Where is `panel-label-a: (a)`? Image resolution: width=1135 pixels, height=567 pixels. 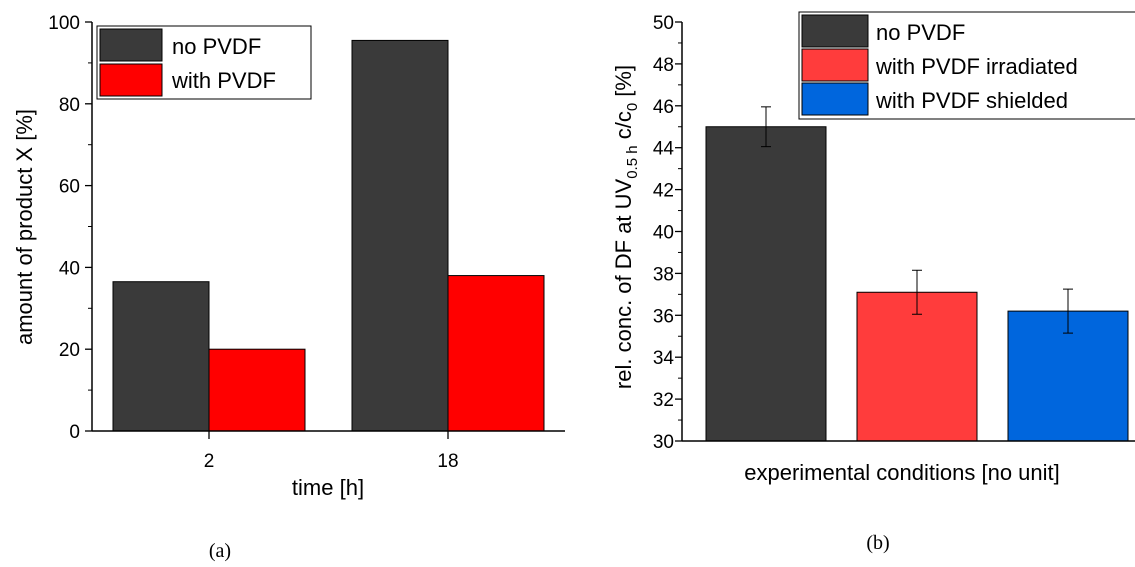
panel-label-a: (a) is located at coordinates (220, 551).